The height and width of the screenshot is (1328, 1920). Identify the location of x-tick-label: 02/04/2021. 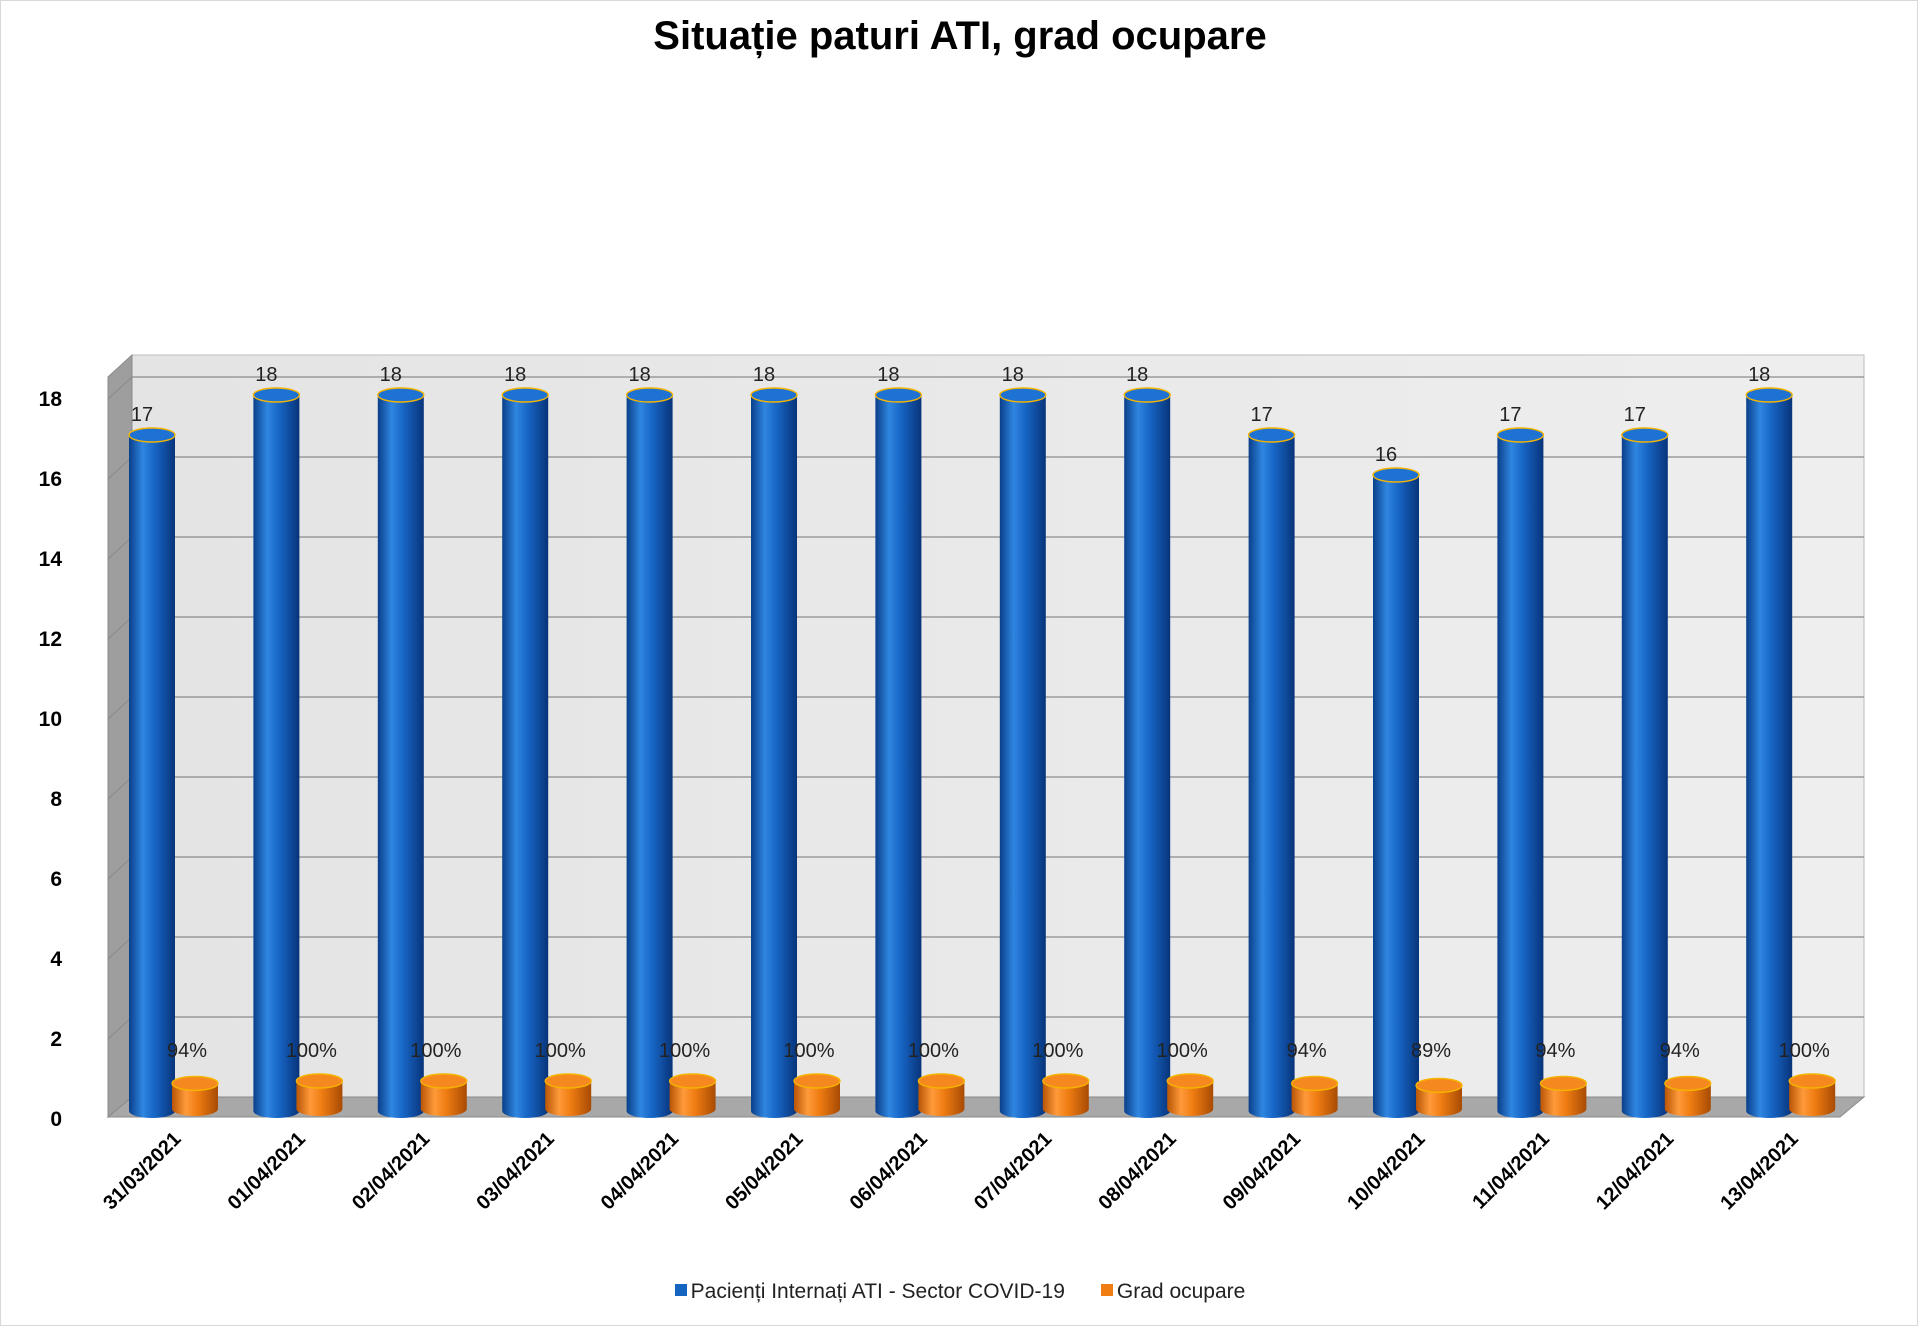
(391, 1171).